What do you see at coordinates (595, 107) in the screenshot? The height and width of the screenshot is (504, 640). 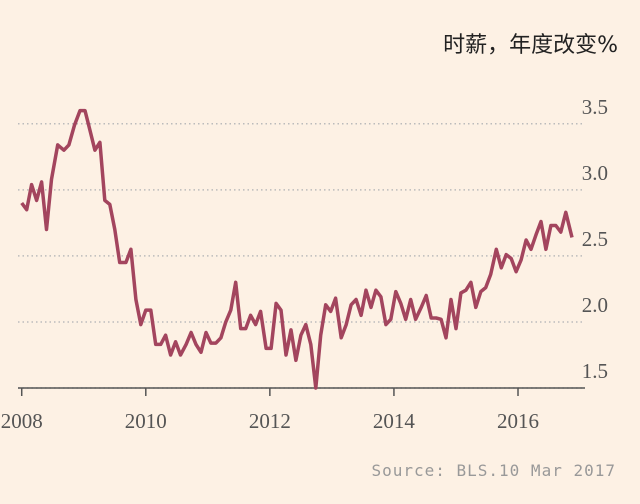 I see `y-tick-label: 3.5` at bounding box center [595, 107].